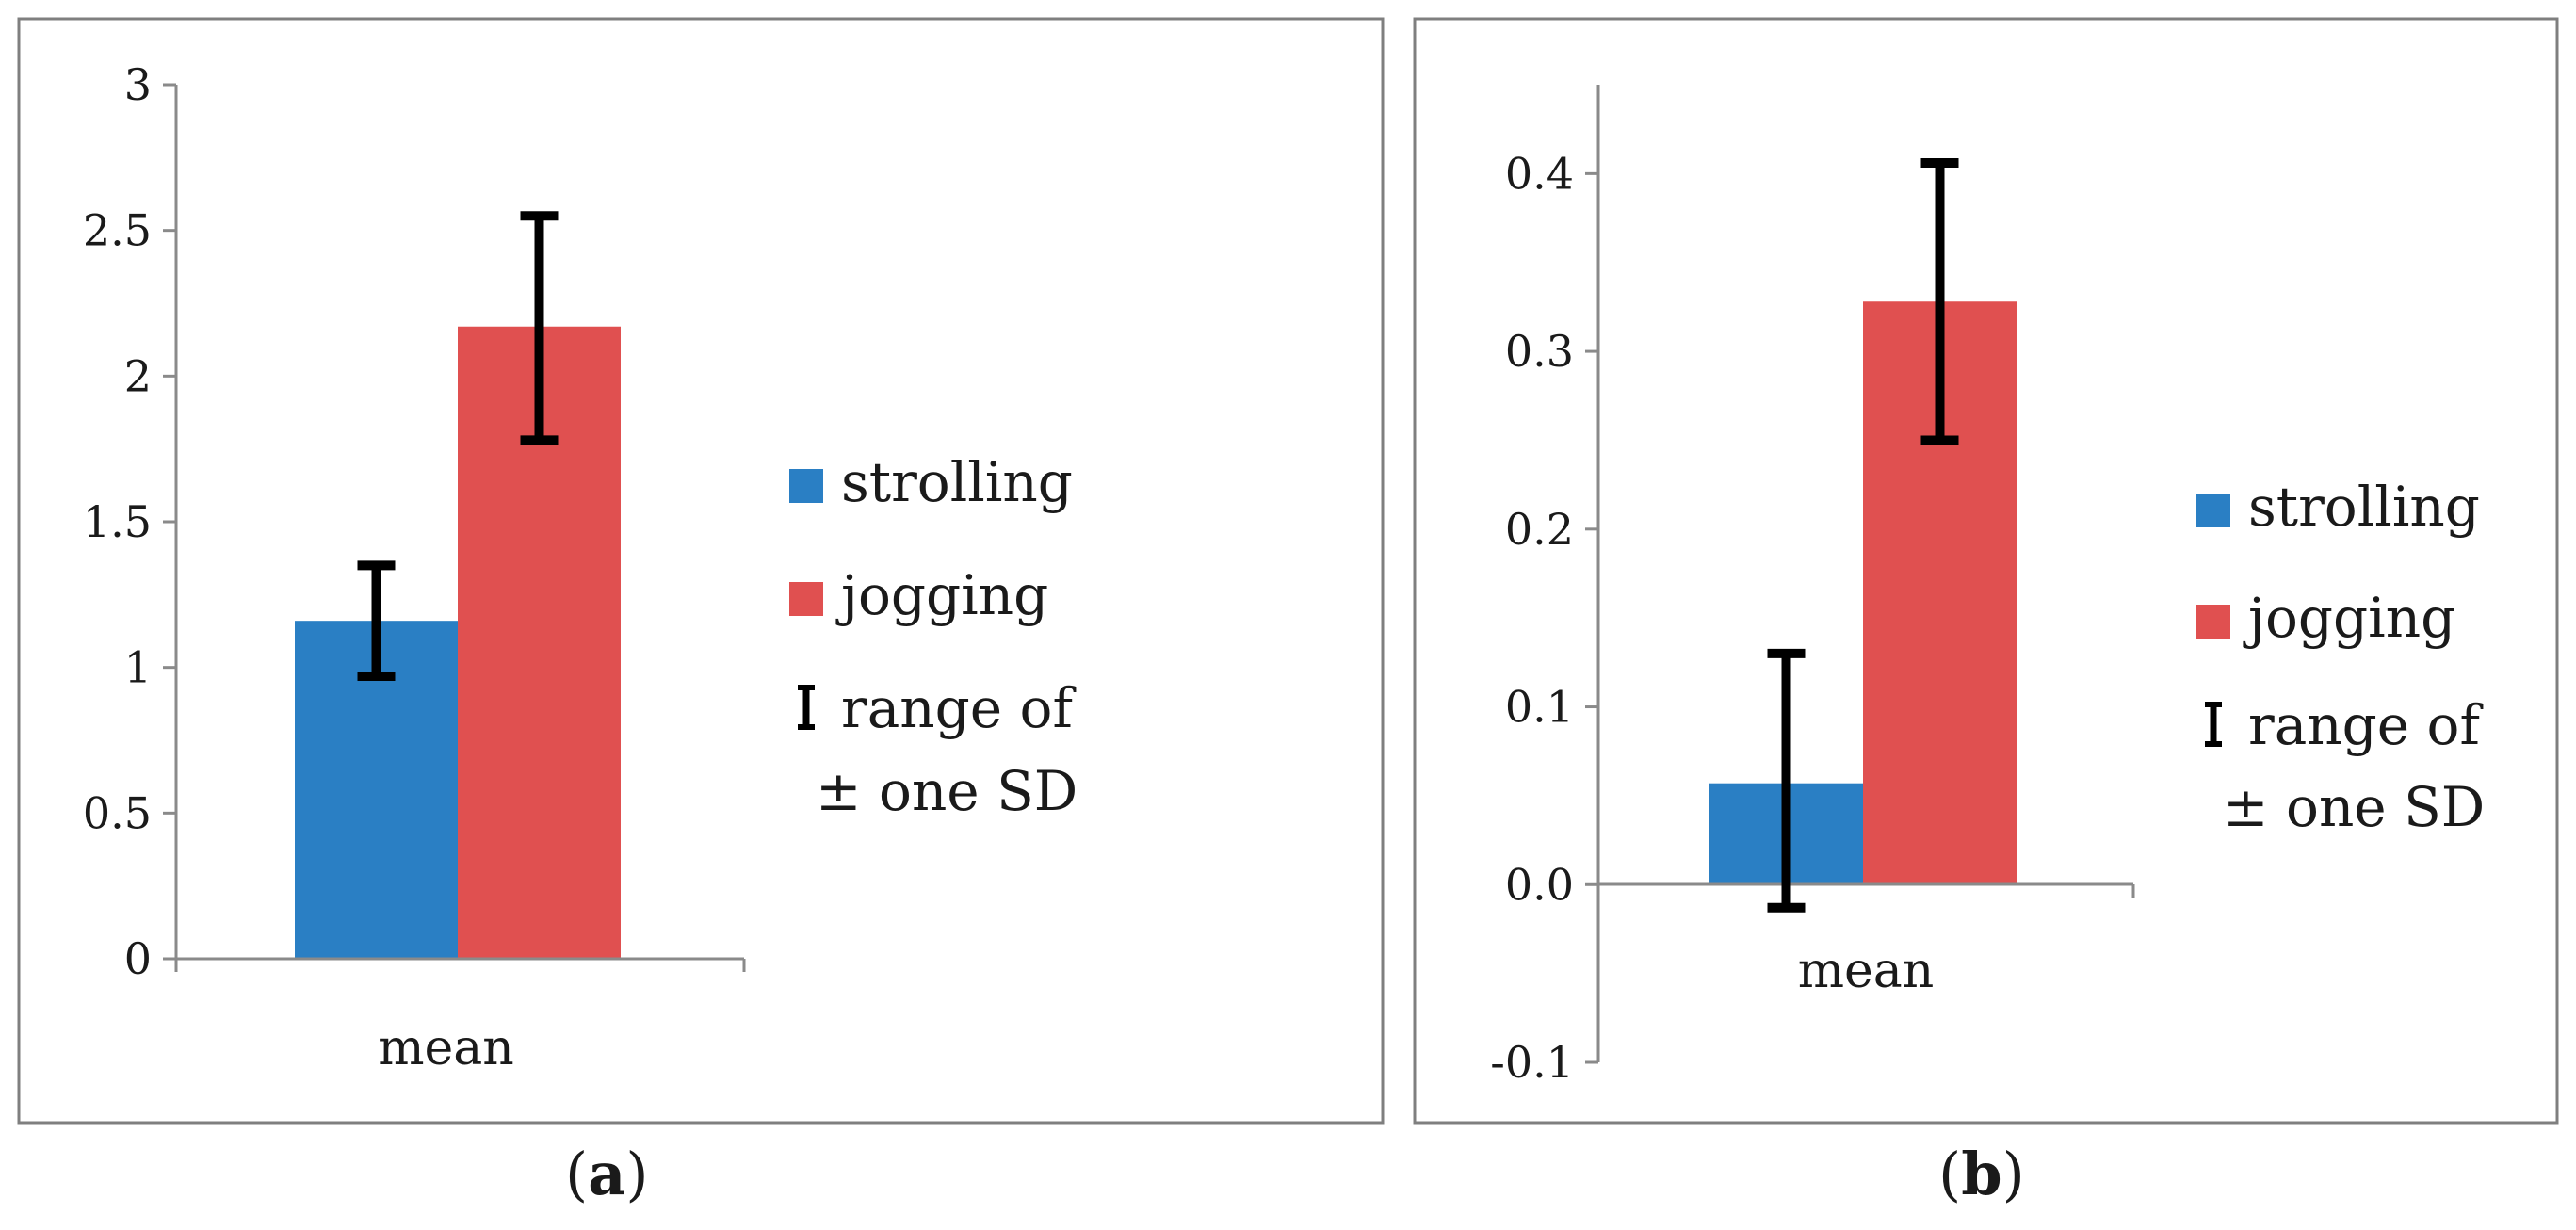  Describe the element at coordinates (957, 482) in the screenshot. I see `panel-a-legend-label-strolling: strolling` at that location.